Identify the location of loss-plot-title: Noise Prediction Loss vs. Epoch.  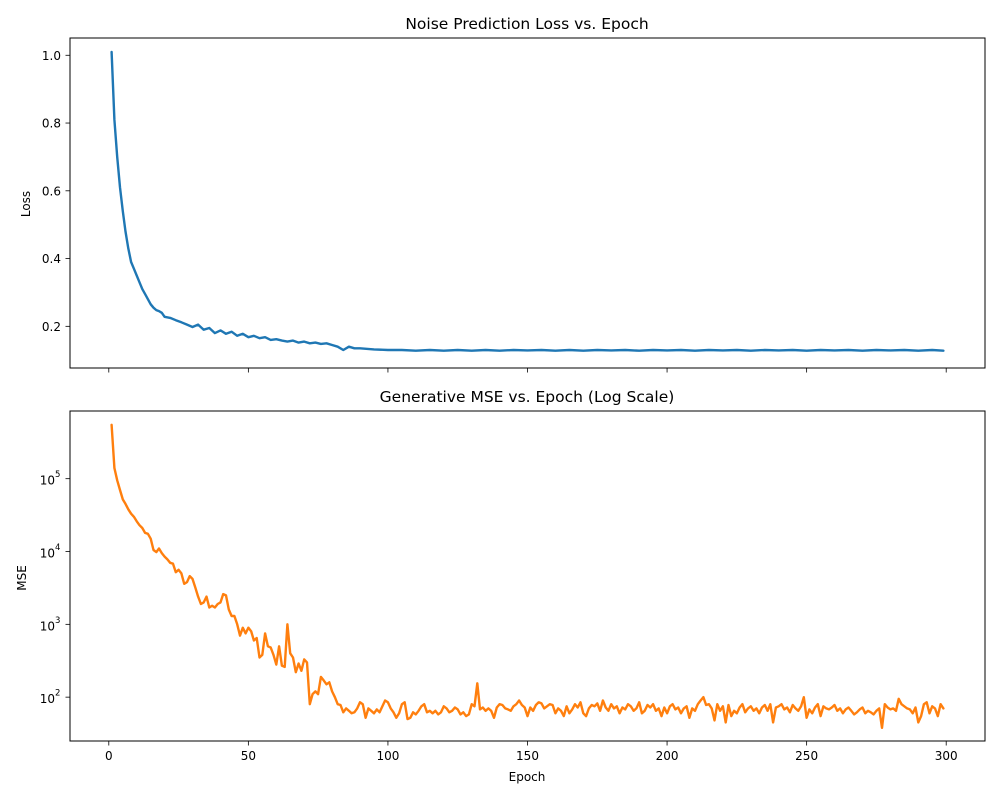
(526, 24).